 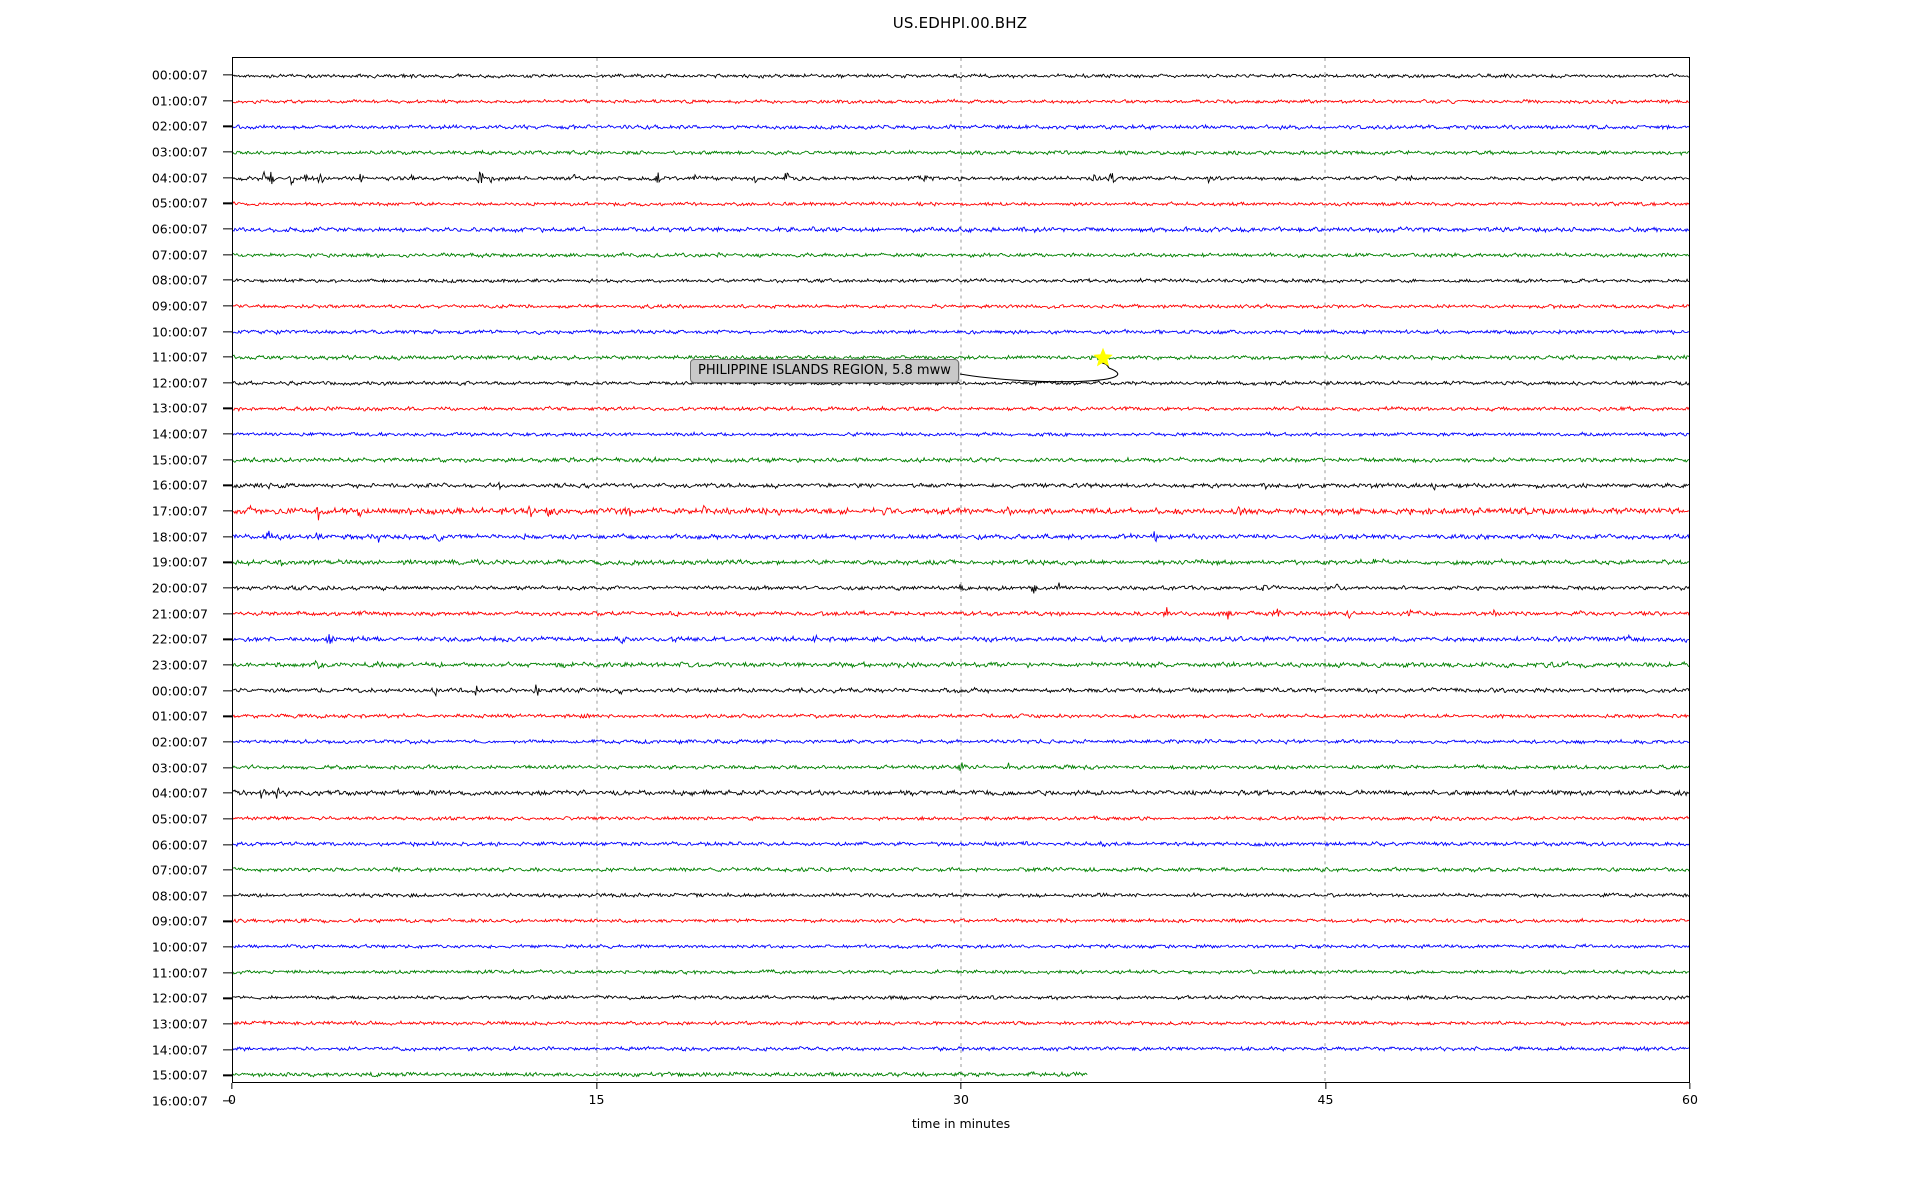 What do you see at coordinates (824, 371) in the screenshot?
I see `event-annotation-label: PHILIPPINE ISLANDS REGION, 5.8 mww` at bounding box center [824, 371].